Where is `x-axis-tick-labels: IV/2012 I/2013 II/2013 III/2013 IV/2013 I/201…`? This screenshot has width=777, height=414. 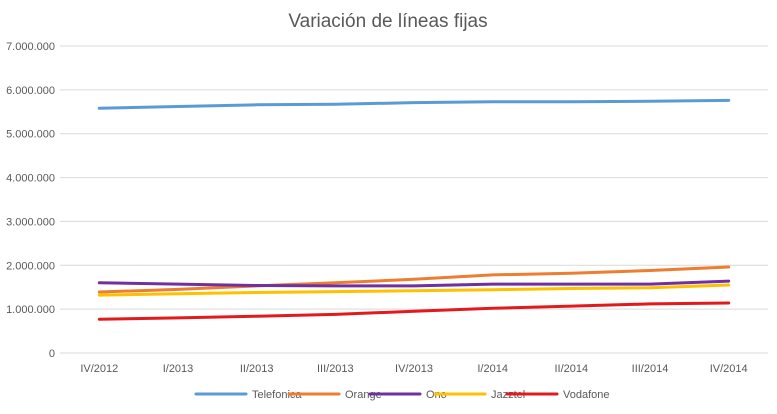 x-axis-tick-labels: IV/2012 I/2013 II/2013 III/2013 IV/2013 I/201… is located at coordinates (413, 369).